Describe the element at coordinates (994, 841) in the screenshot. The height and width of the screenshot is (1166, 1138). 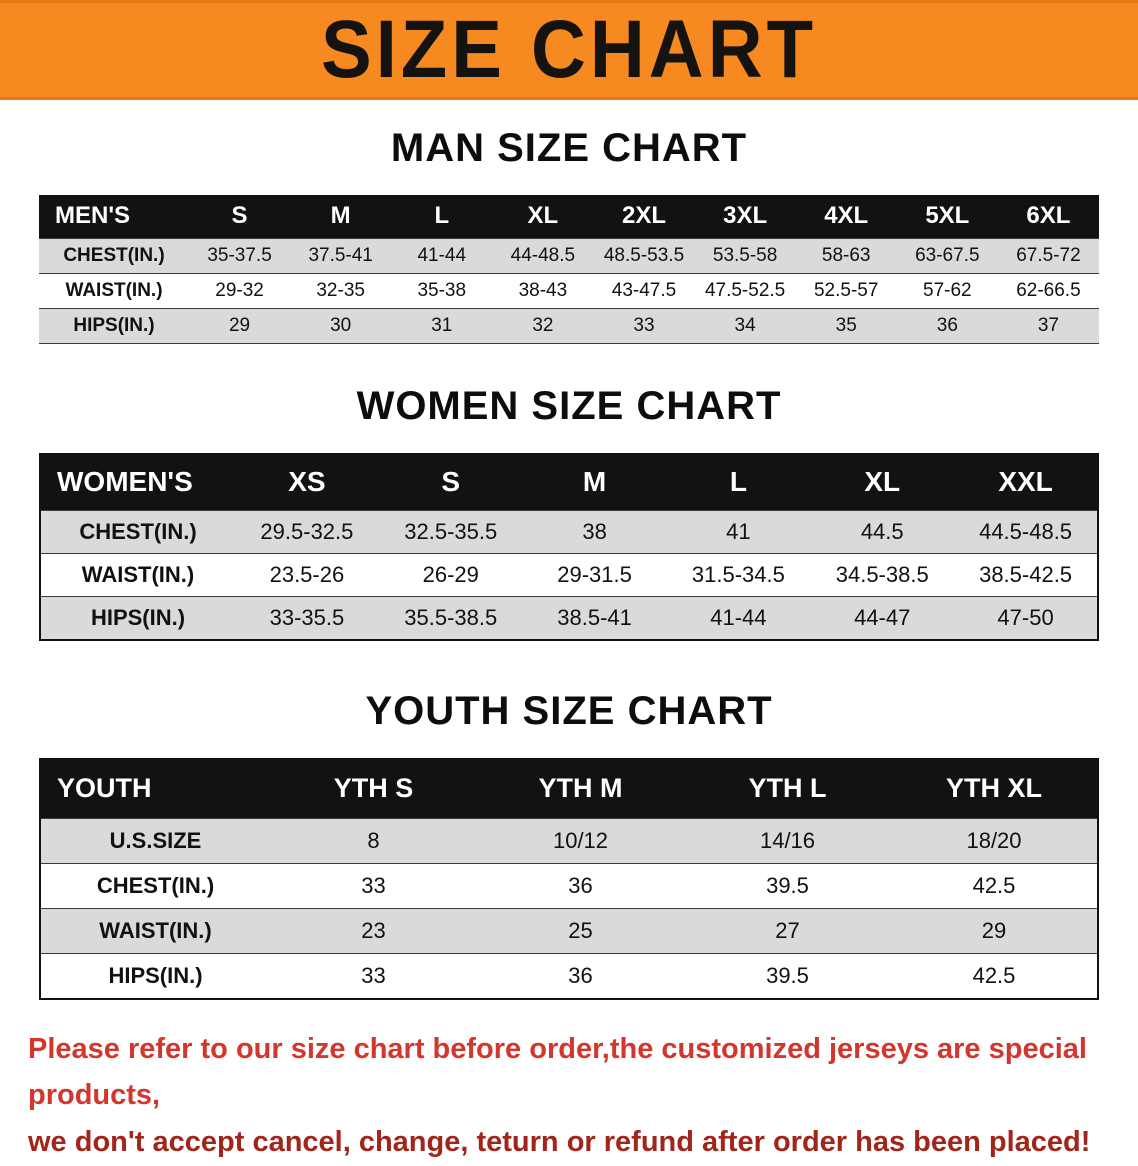
I see `size-value-cell: 18/20` at that location.